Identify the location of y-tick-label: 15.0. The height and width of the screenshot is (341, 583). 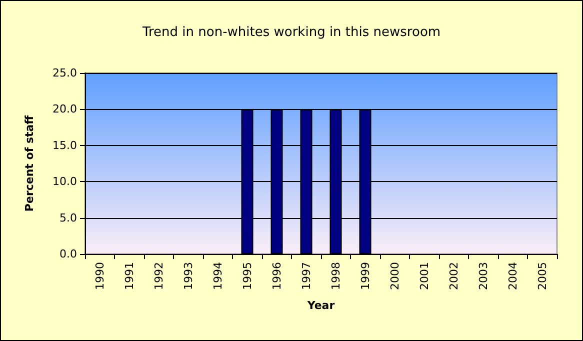
(64, 145).